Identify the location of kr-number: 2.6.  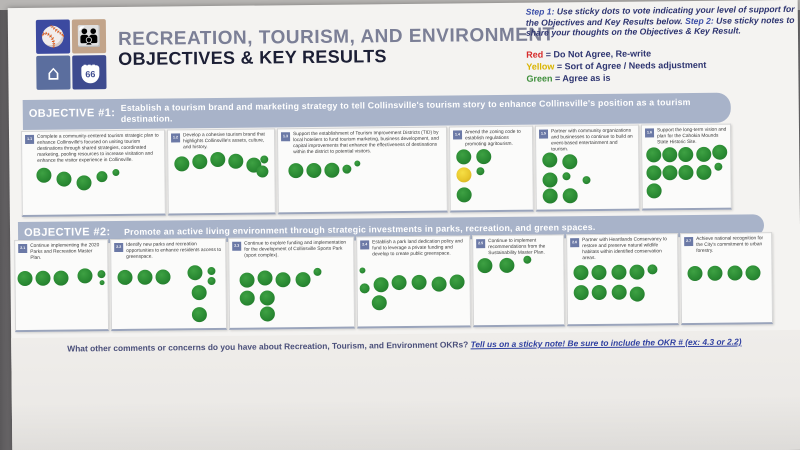
(575, 243).